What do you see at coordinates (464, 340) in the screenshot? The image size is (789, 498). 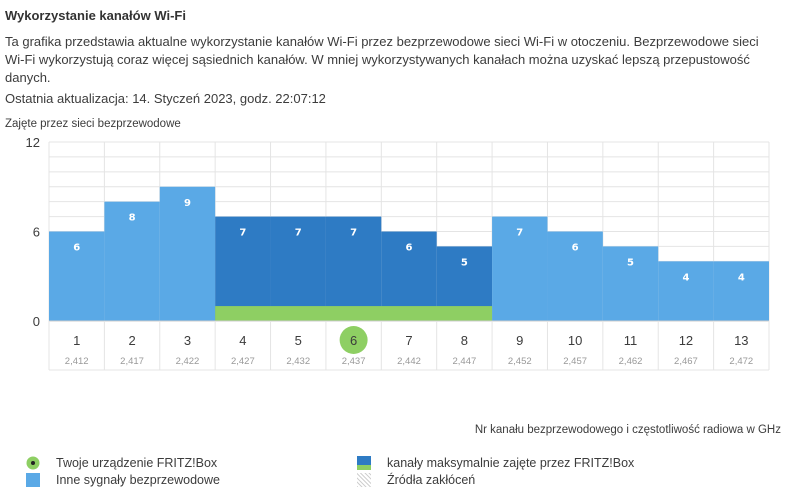 I see `channel-number-label: 8` at bounding box center [464, 340].